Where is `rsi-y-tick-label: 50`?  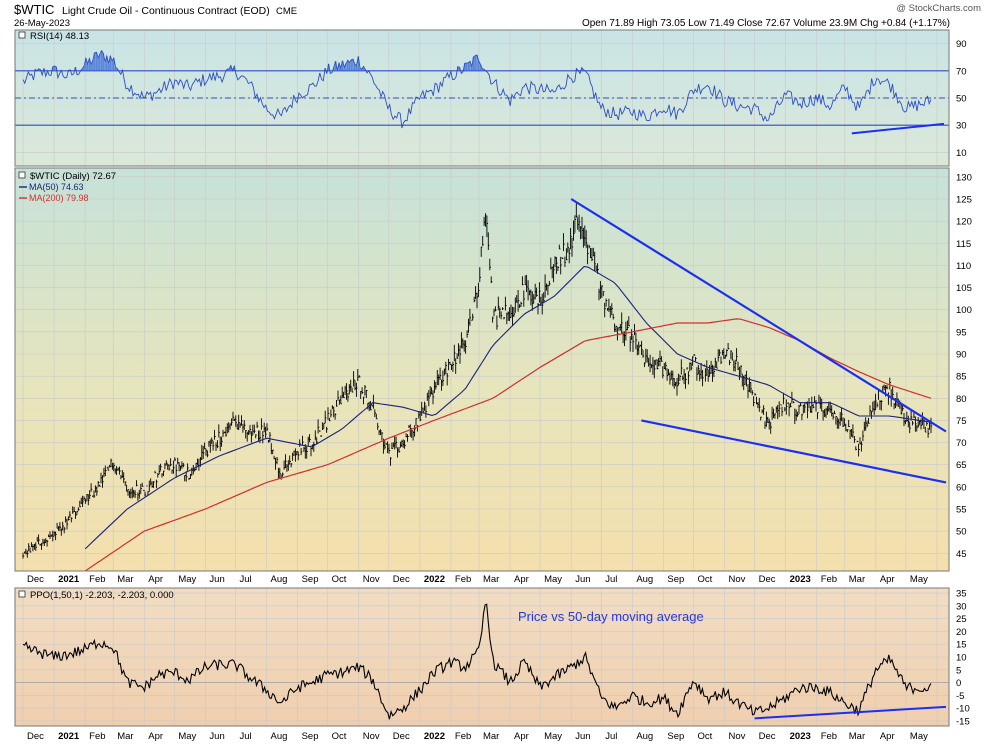 rsi-y-tick-label: 50 is located at coordinates (961, 99).